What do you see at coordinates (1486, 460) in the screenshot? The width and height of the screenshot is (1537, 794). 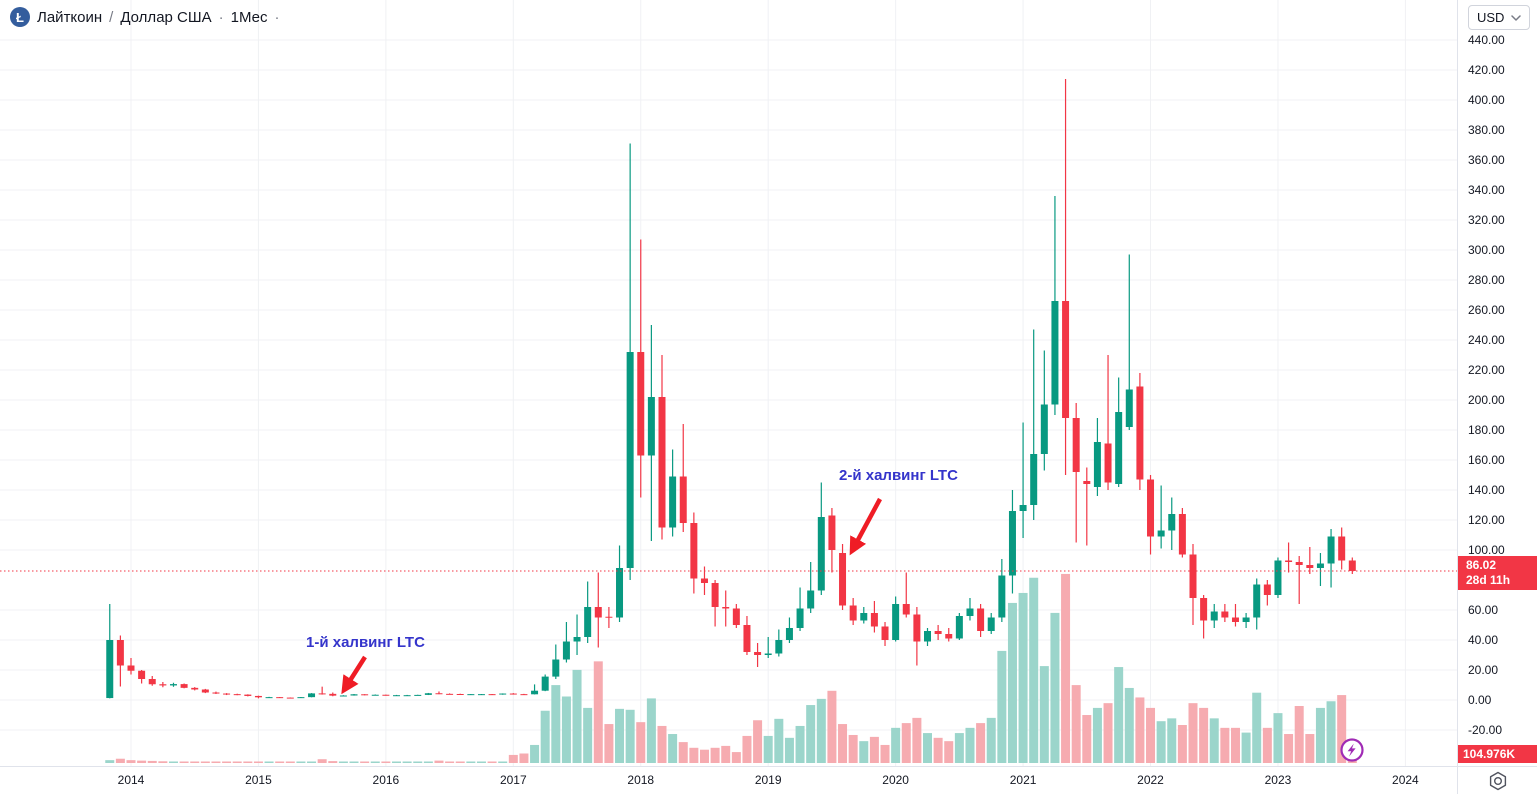 I see `price-tick-label: 160.00` at bounding box center [1486, 460].